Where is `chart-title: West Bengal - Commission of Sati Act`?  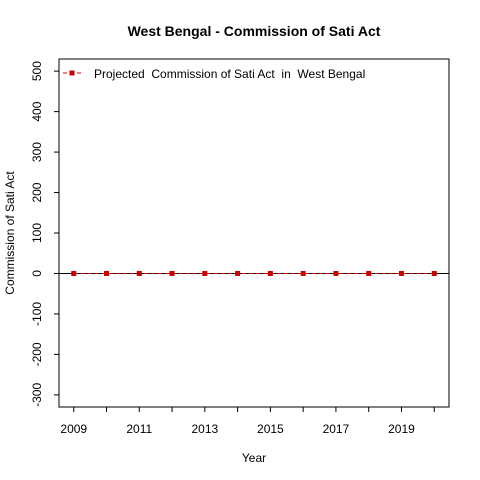
chart-title: West Bengal - Commission of Sati Act is located at coordinates (254, 31).